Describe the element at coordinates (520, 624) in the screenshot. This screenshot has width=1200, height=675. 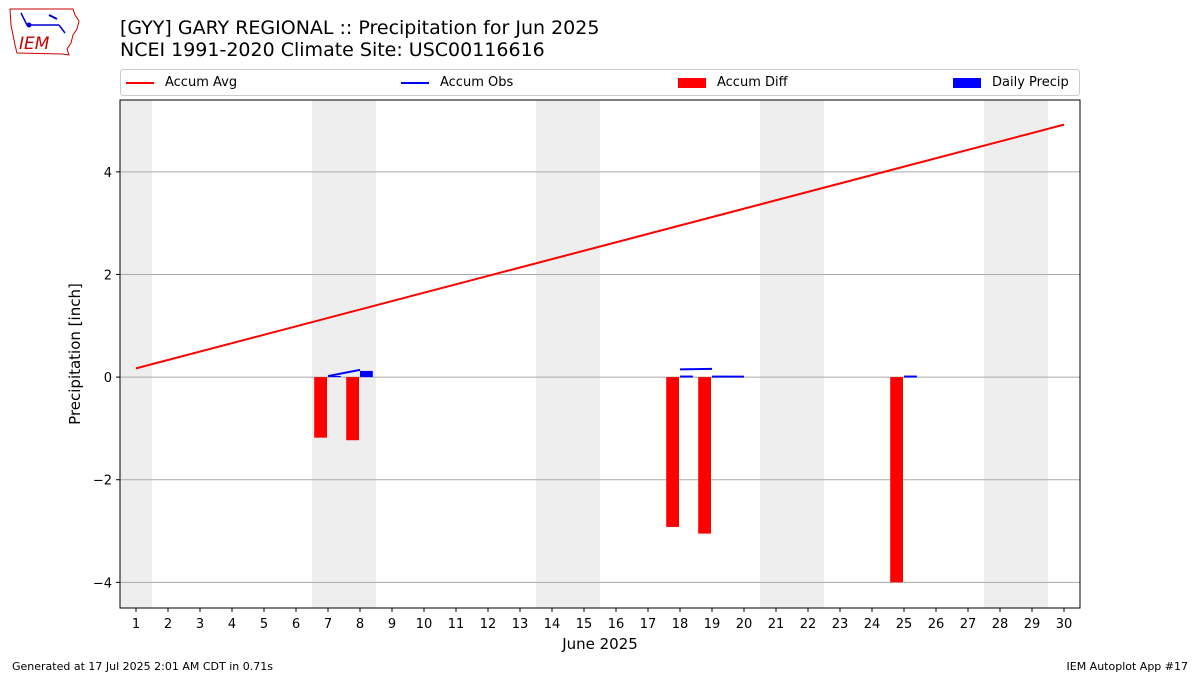
I see `x-tick-label-13: 13` at that location.